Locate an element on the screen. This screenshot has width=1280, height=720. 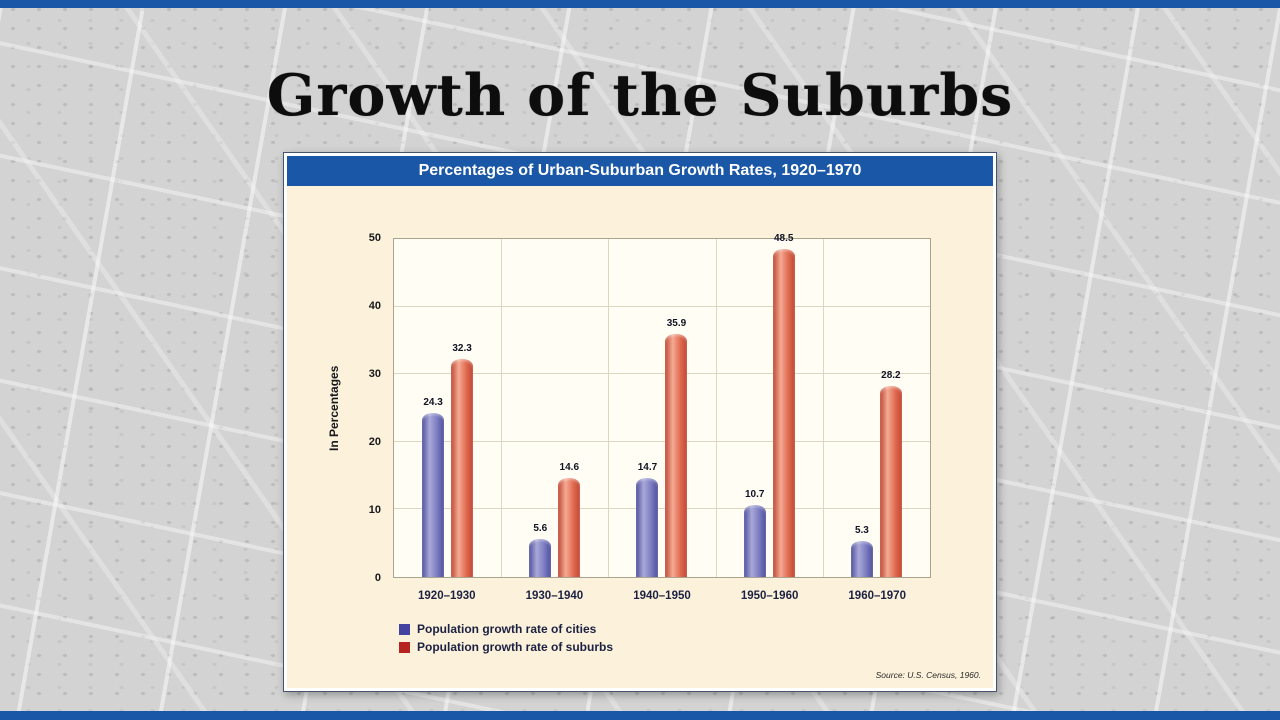
y-tick-label: 50 is located at coordinates (374, 238).